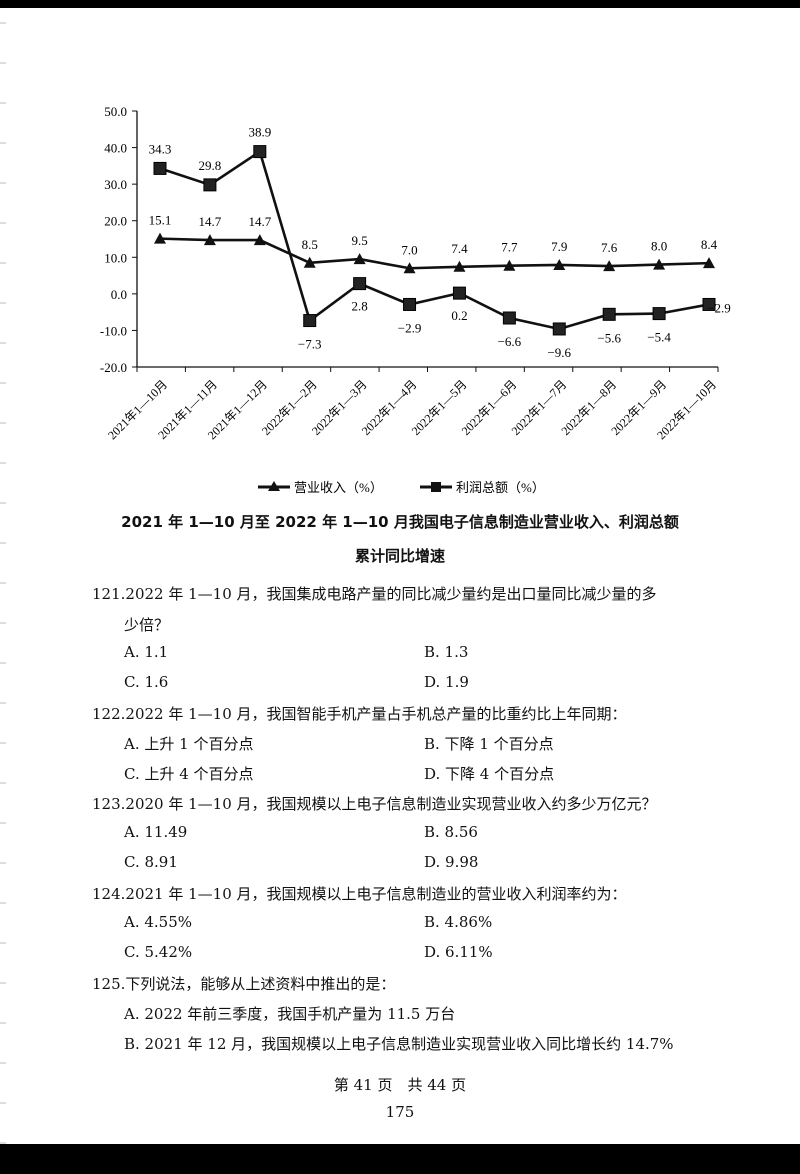 This screenshot has height=1174, width=800. Describe the element at coordinates (158, 922) in the screenshot. I see `question-124-option-a: A. 4.55%` at that location.